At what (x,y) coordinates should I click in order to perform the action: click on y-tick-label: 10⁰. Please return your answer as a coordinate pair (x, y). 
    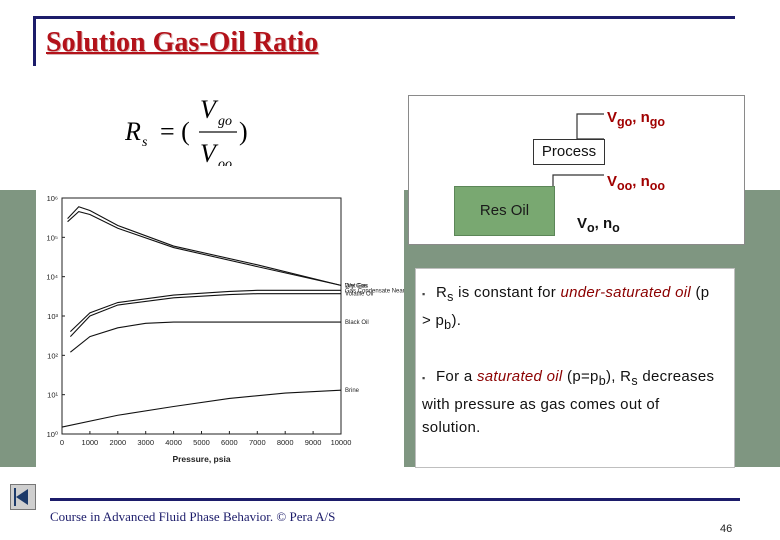
    Looking at the image, I should click on (52, 434).